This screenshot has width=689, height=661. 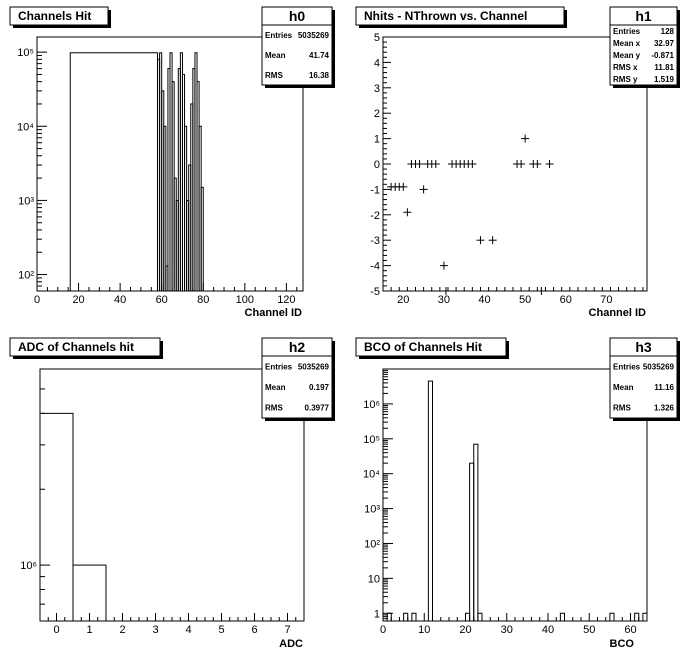 What do you see at coordinates (662, 55) in the screenshot?
I see `stats-value: -0.871` at bounding box center [662, 55].